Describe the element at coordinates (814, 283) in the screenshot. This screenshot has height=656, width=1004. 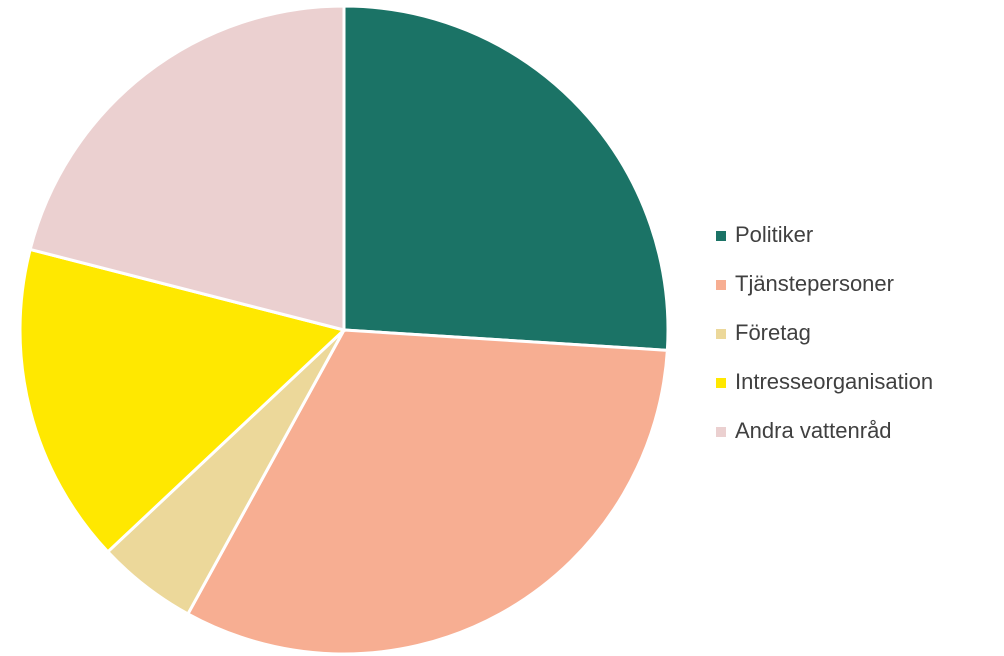
I see `legend-label: Tjänstepersoner` at that location.